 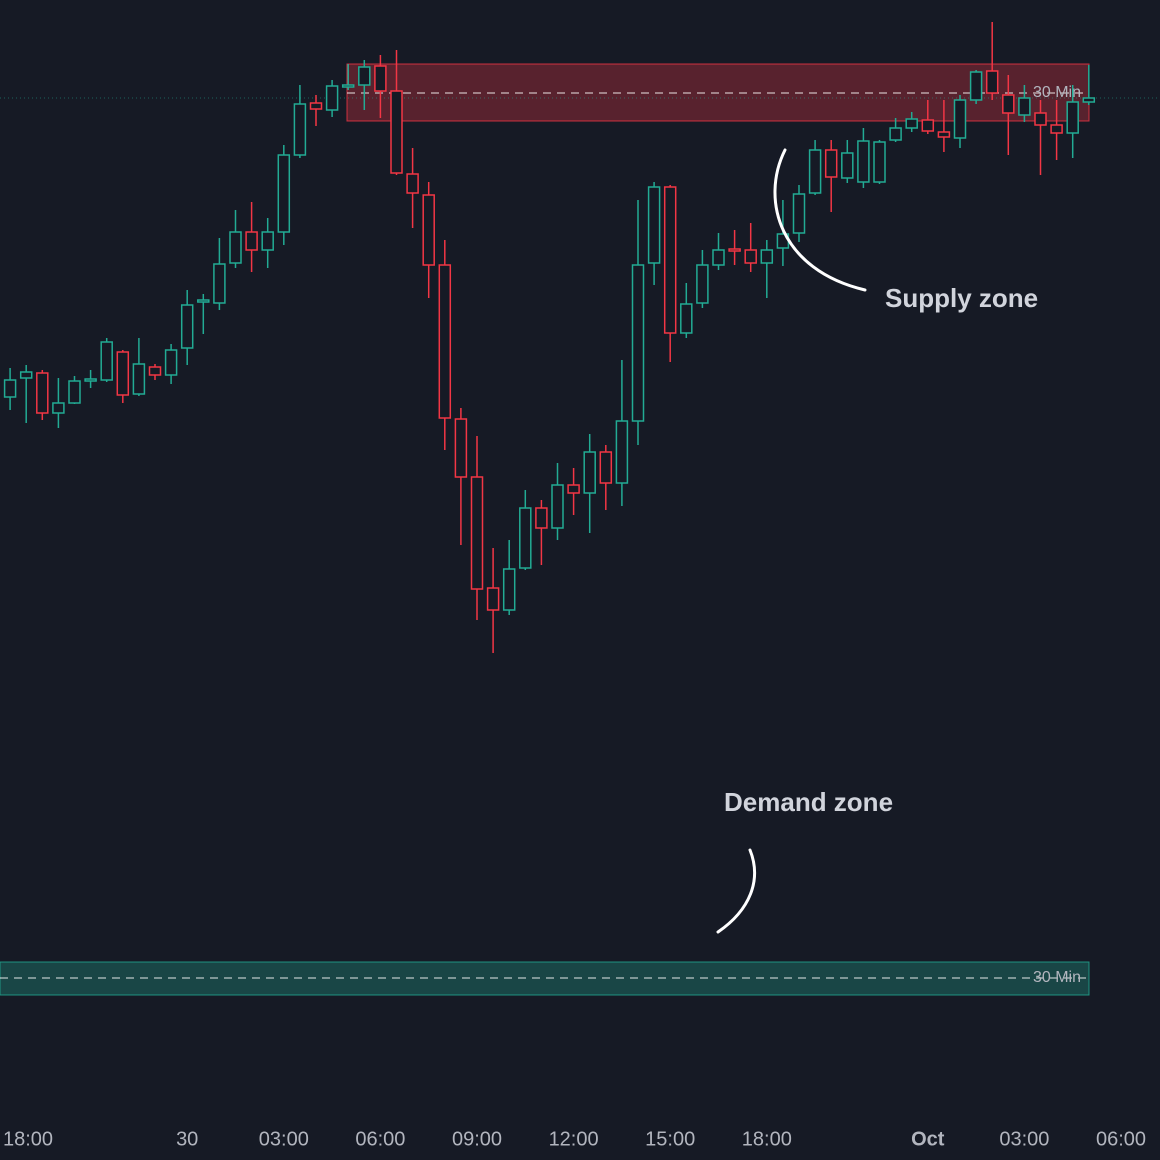 What do you see at coordinates (670, 1139) in the screenshot?
I see `x-tick-label: 15:00` at bounding box center [670, 1139].